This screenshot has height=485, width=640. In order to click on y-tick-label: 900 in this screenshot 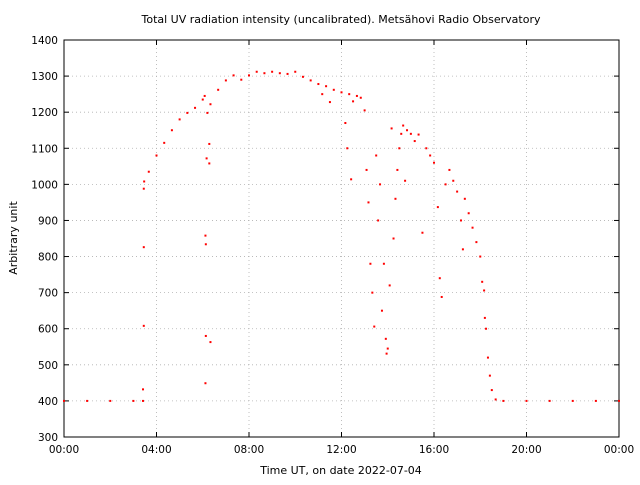, I will do `click(48, 221)`.